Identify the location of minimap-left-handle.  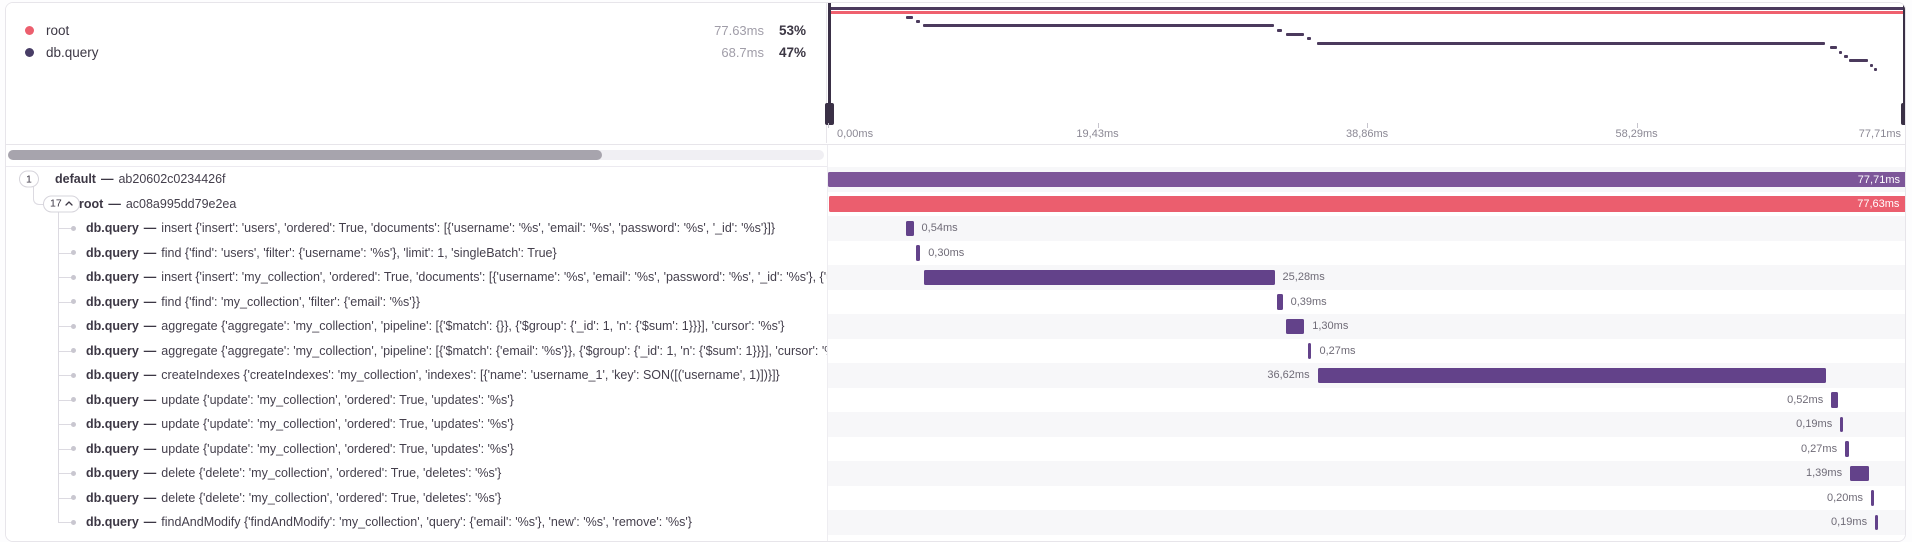
(829, 54).